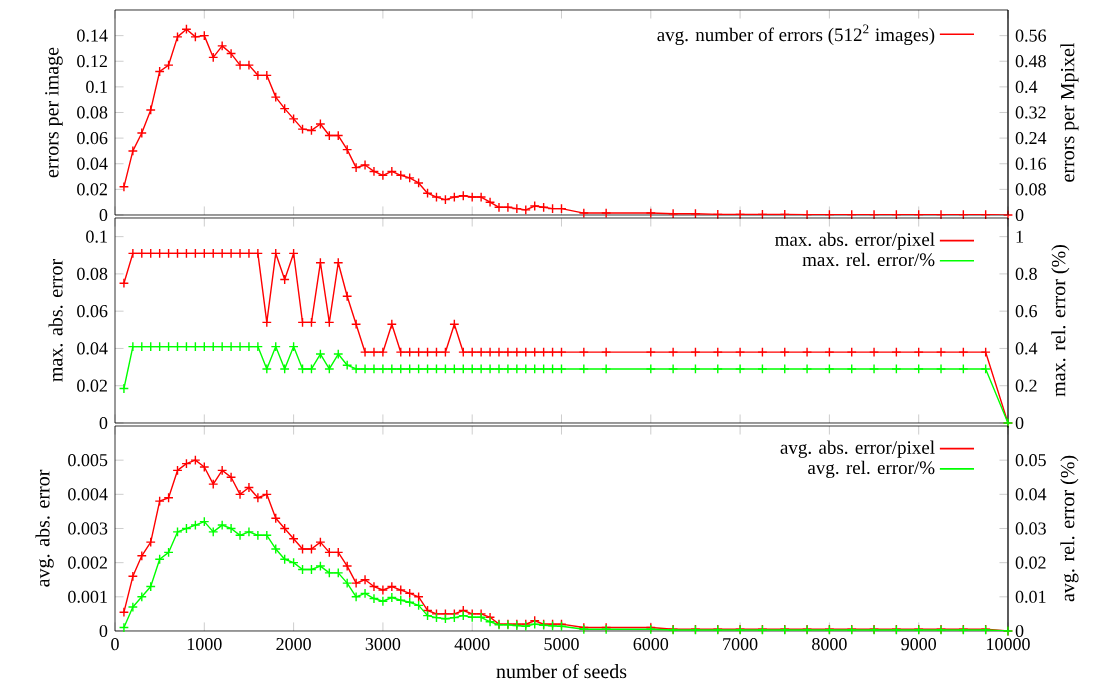 Image resolution: width=1105 pixels, height=696 pixels. What do you see at coordinates (88, 460) in the screenshot?
I see `y-tick-label: 0.005` at bounding box center [88, 460].